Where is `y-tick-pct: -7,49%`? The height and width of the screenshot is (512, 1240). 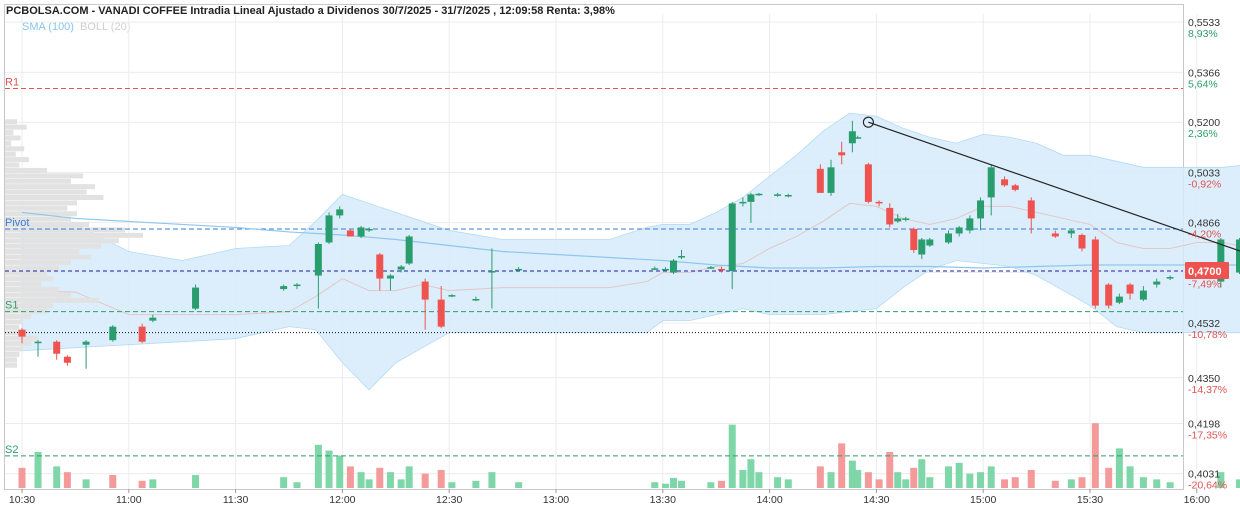
y-tick-pct: -7,49% is located at coordinates (1204, 285).